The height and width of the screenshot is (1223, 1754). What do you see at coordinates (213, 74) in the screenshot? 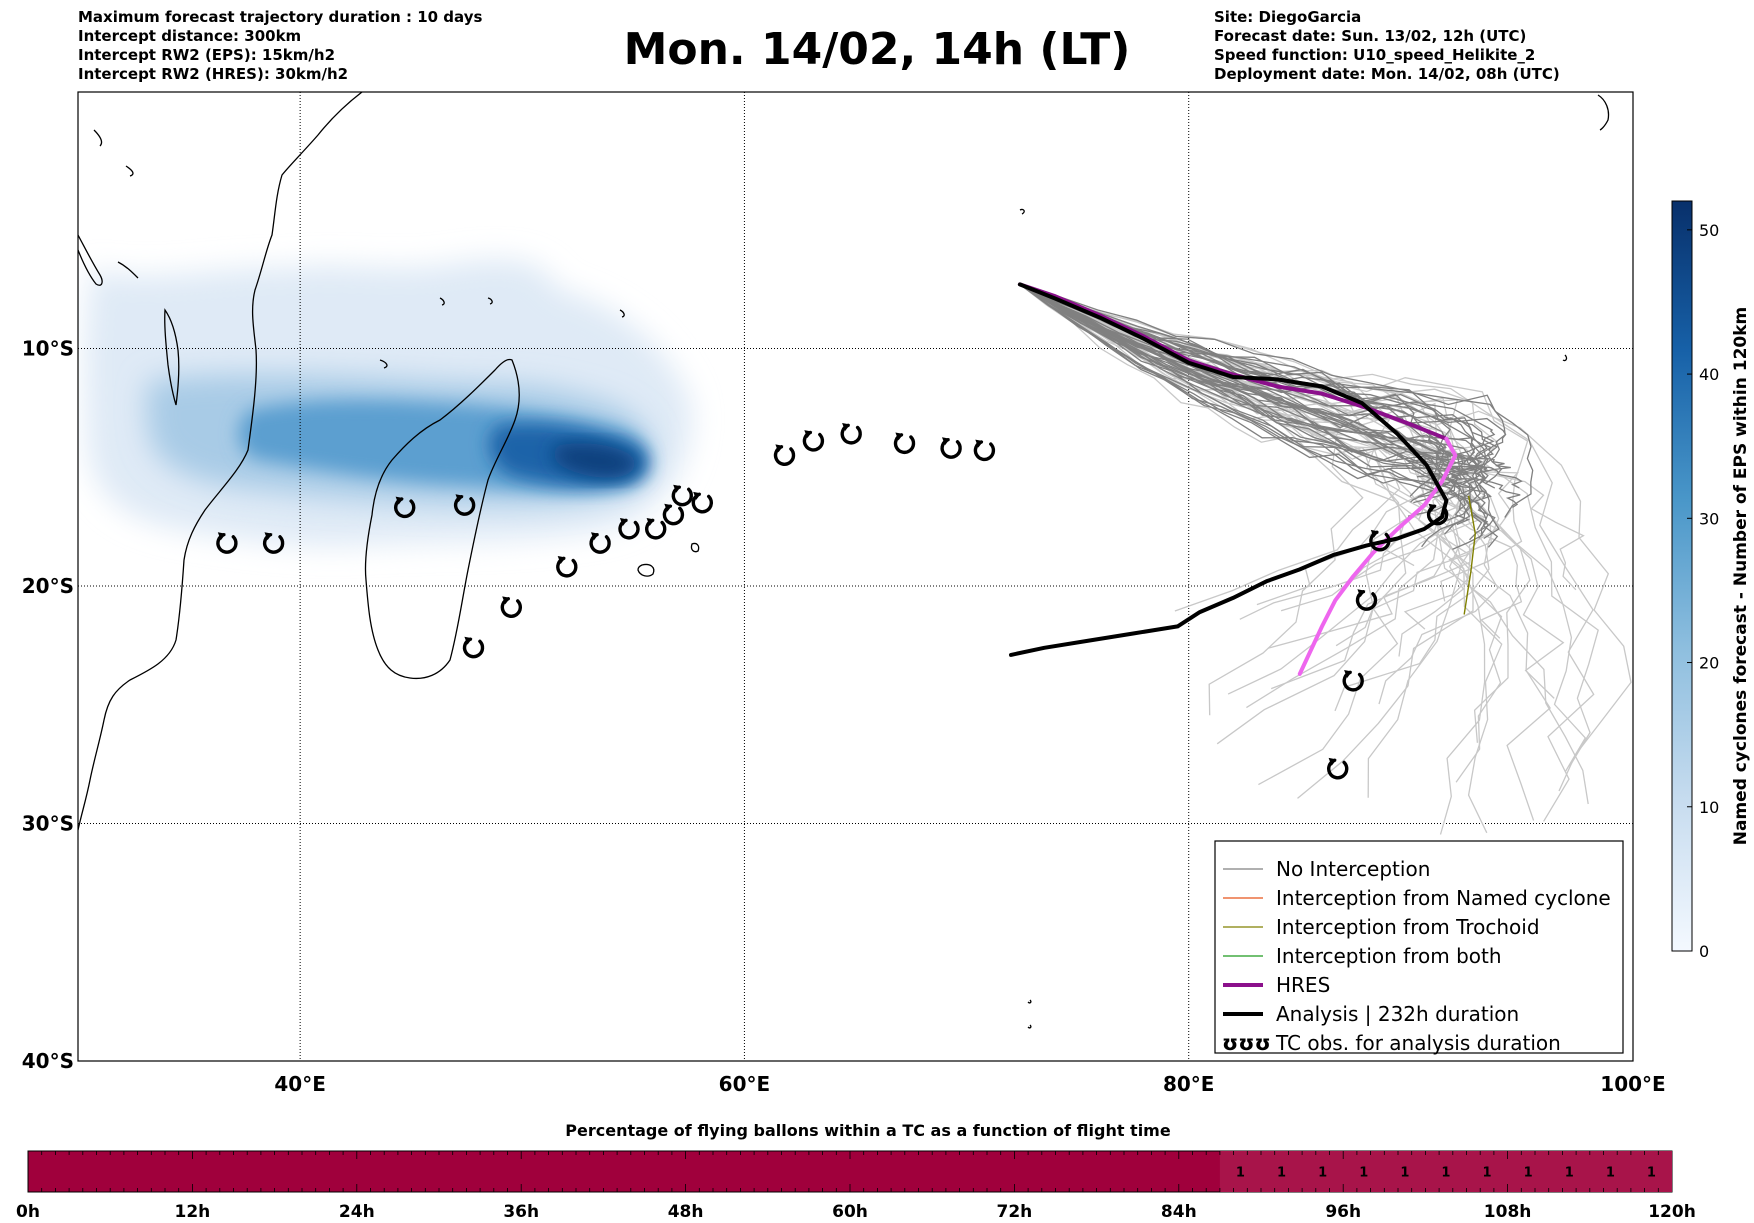
I see `header-line-rw2-hres: Intercept RW2 (HRES): 30km/h2` at bounding box center [213, 74].